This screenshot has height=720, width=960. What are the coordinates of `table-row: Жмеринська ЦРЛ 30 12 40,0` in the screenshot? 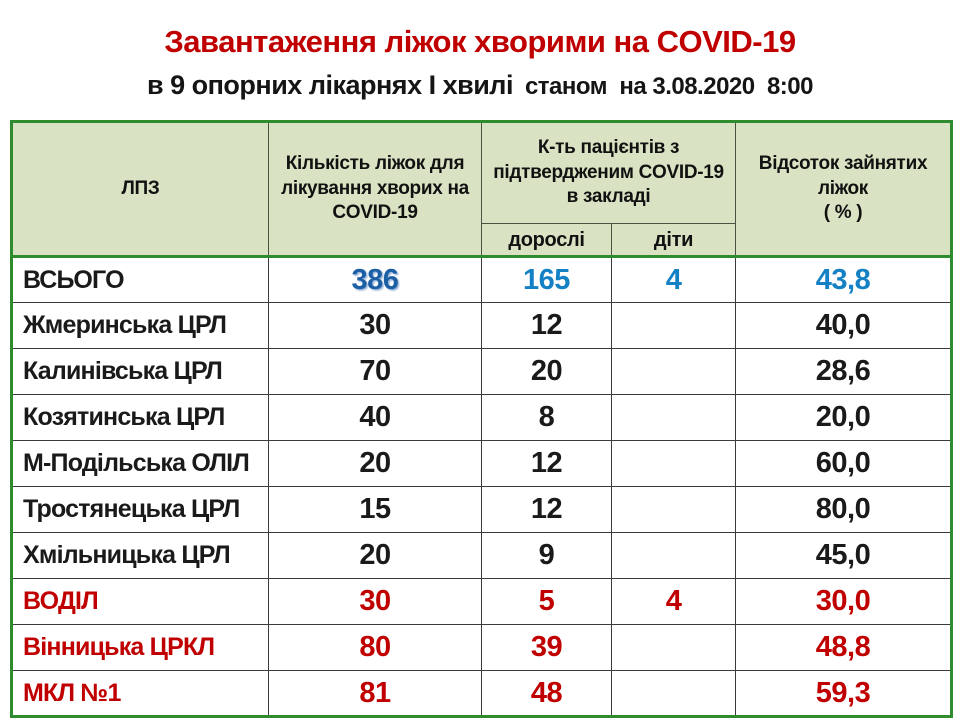 It's located at (482, 325).